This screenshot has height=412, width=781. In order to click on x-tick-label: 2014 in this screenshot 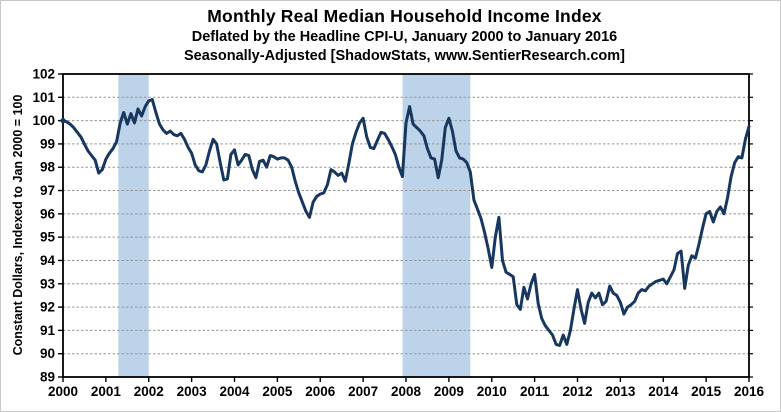, I will do `click(663, 391)`.